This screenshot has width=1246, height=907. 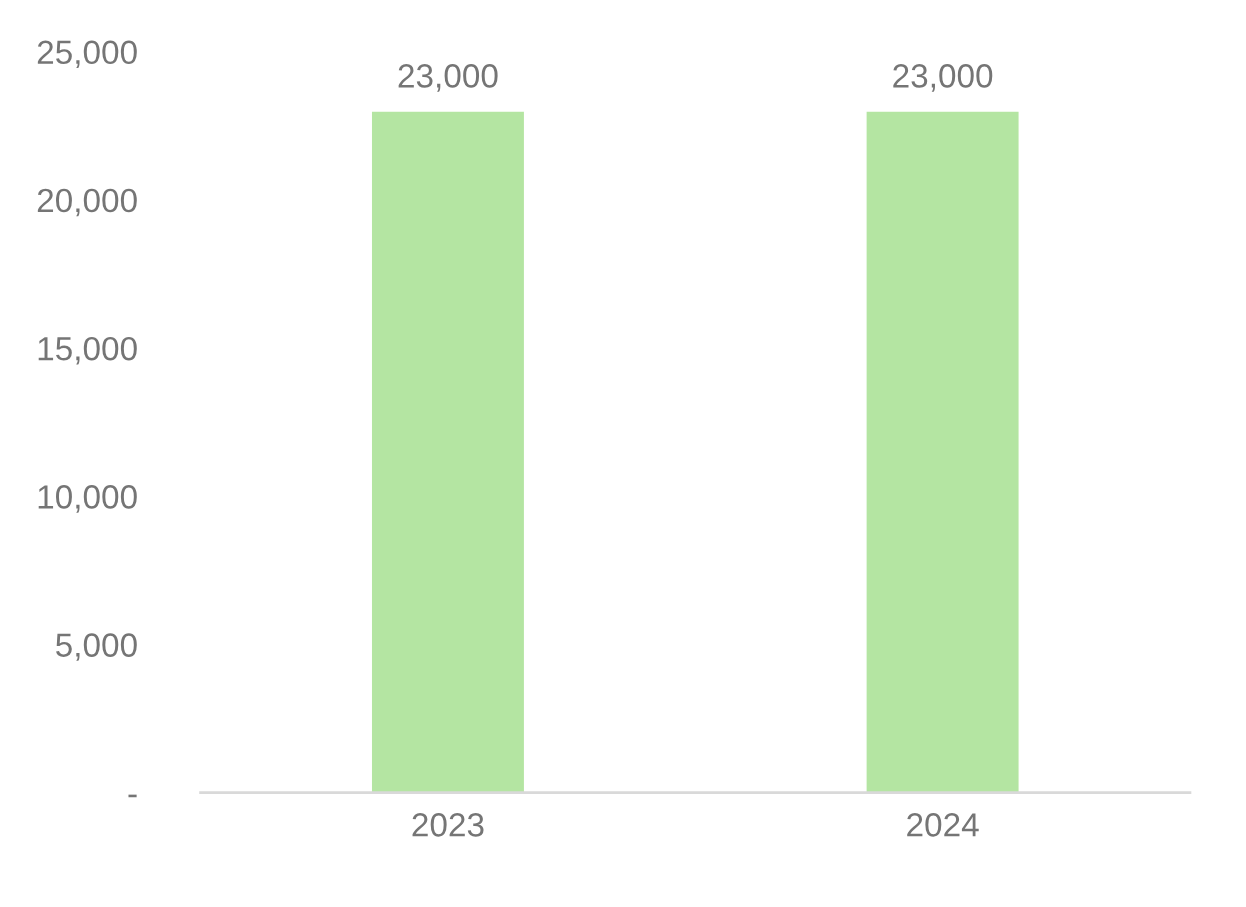 I want to click on x-tick-label: 2024, so click(x=943, y=825).